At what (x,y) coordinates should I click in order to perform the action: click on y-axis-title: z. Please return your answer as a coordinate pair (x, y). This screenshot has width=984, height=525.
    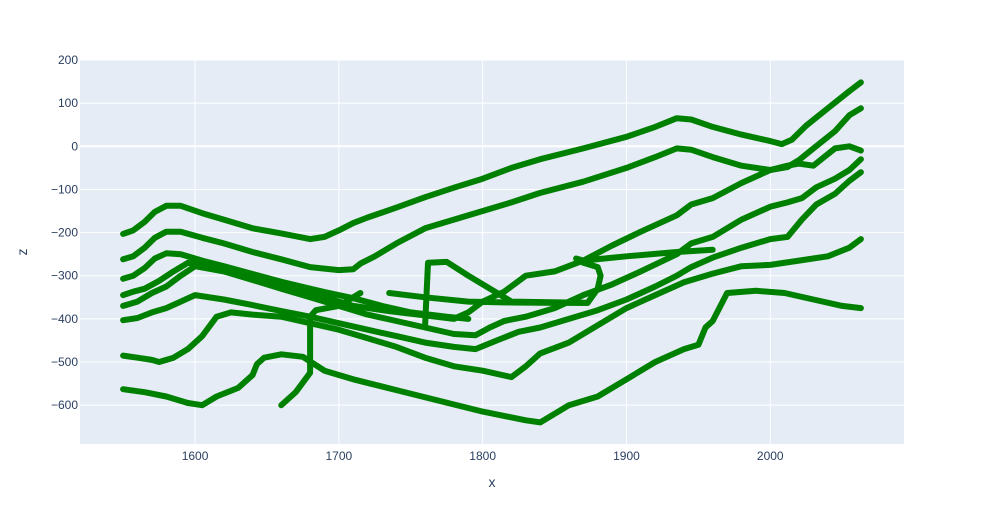
    Looking at the image, I should click on (22, 252).